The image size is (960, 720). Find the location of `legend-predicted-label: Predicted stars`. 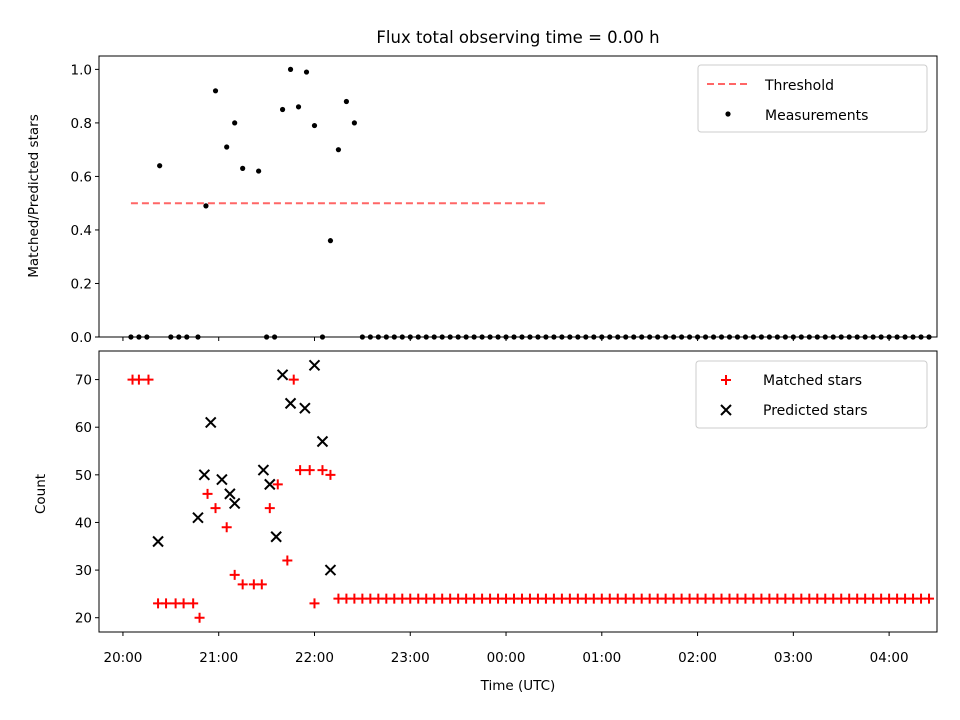

legend-predicted-label: Predicted stars is located at coordinates (815, 411).